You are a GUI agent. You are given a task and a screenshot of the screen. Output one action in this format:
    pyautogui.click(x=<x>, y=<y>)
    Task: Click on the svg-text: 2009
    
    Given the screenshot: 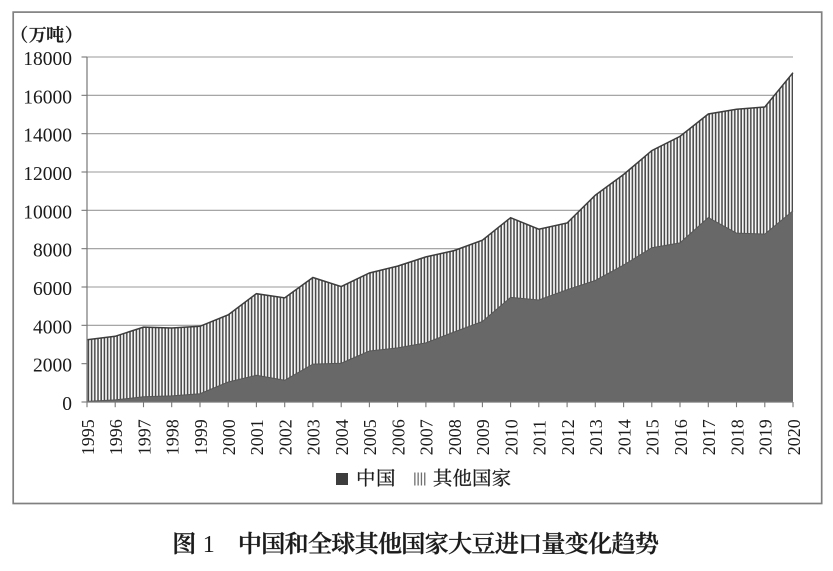 What is the action you would take?
    pyautogui.click(x=483, y=437)
    